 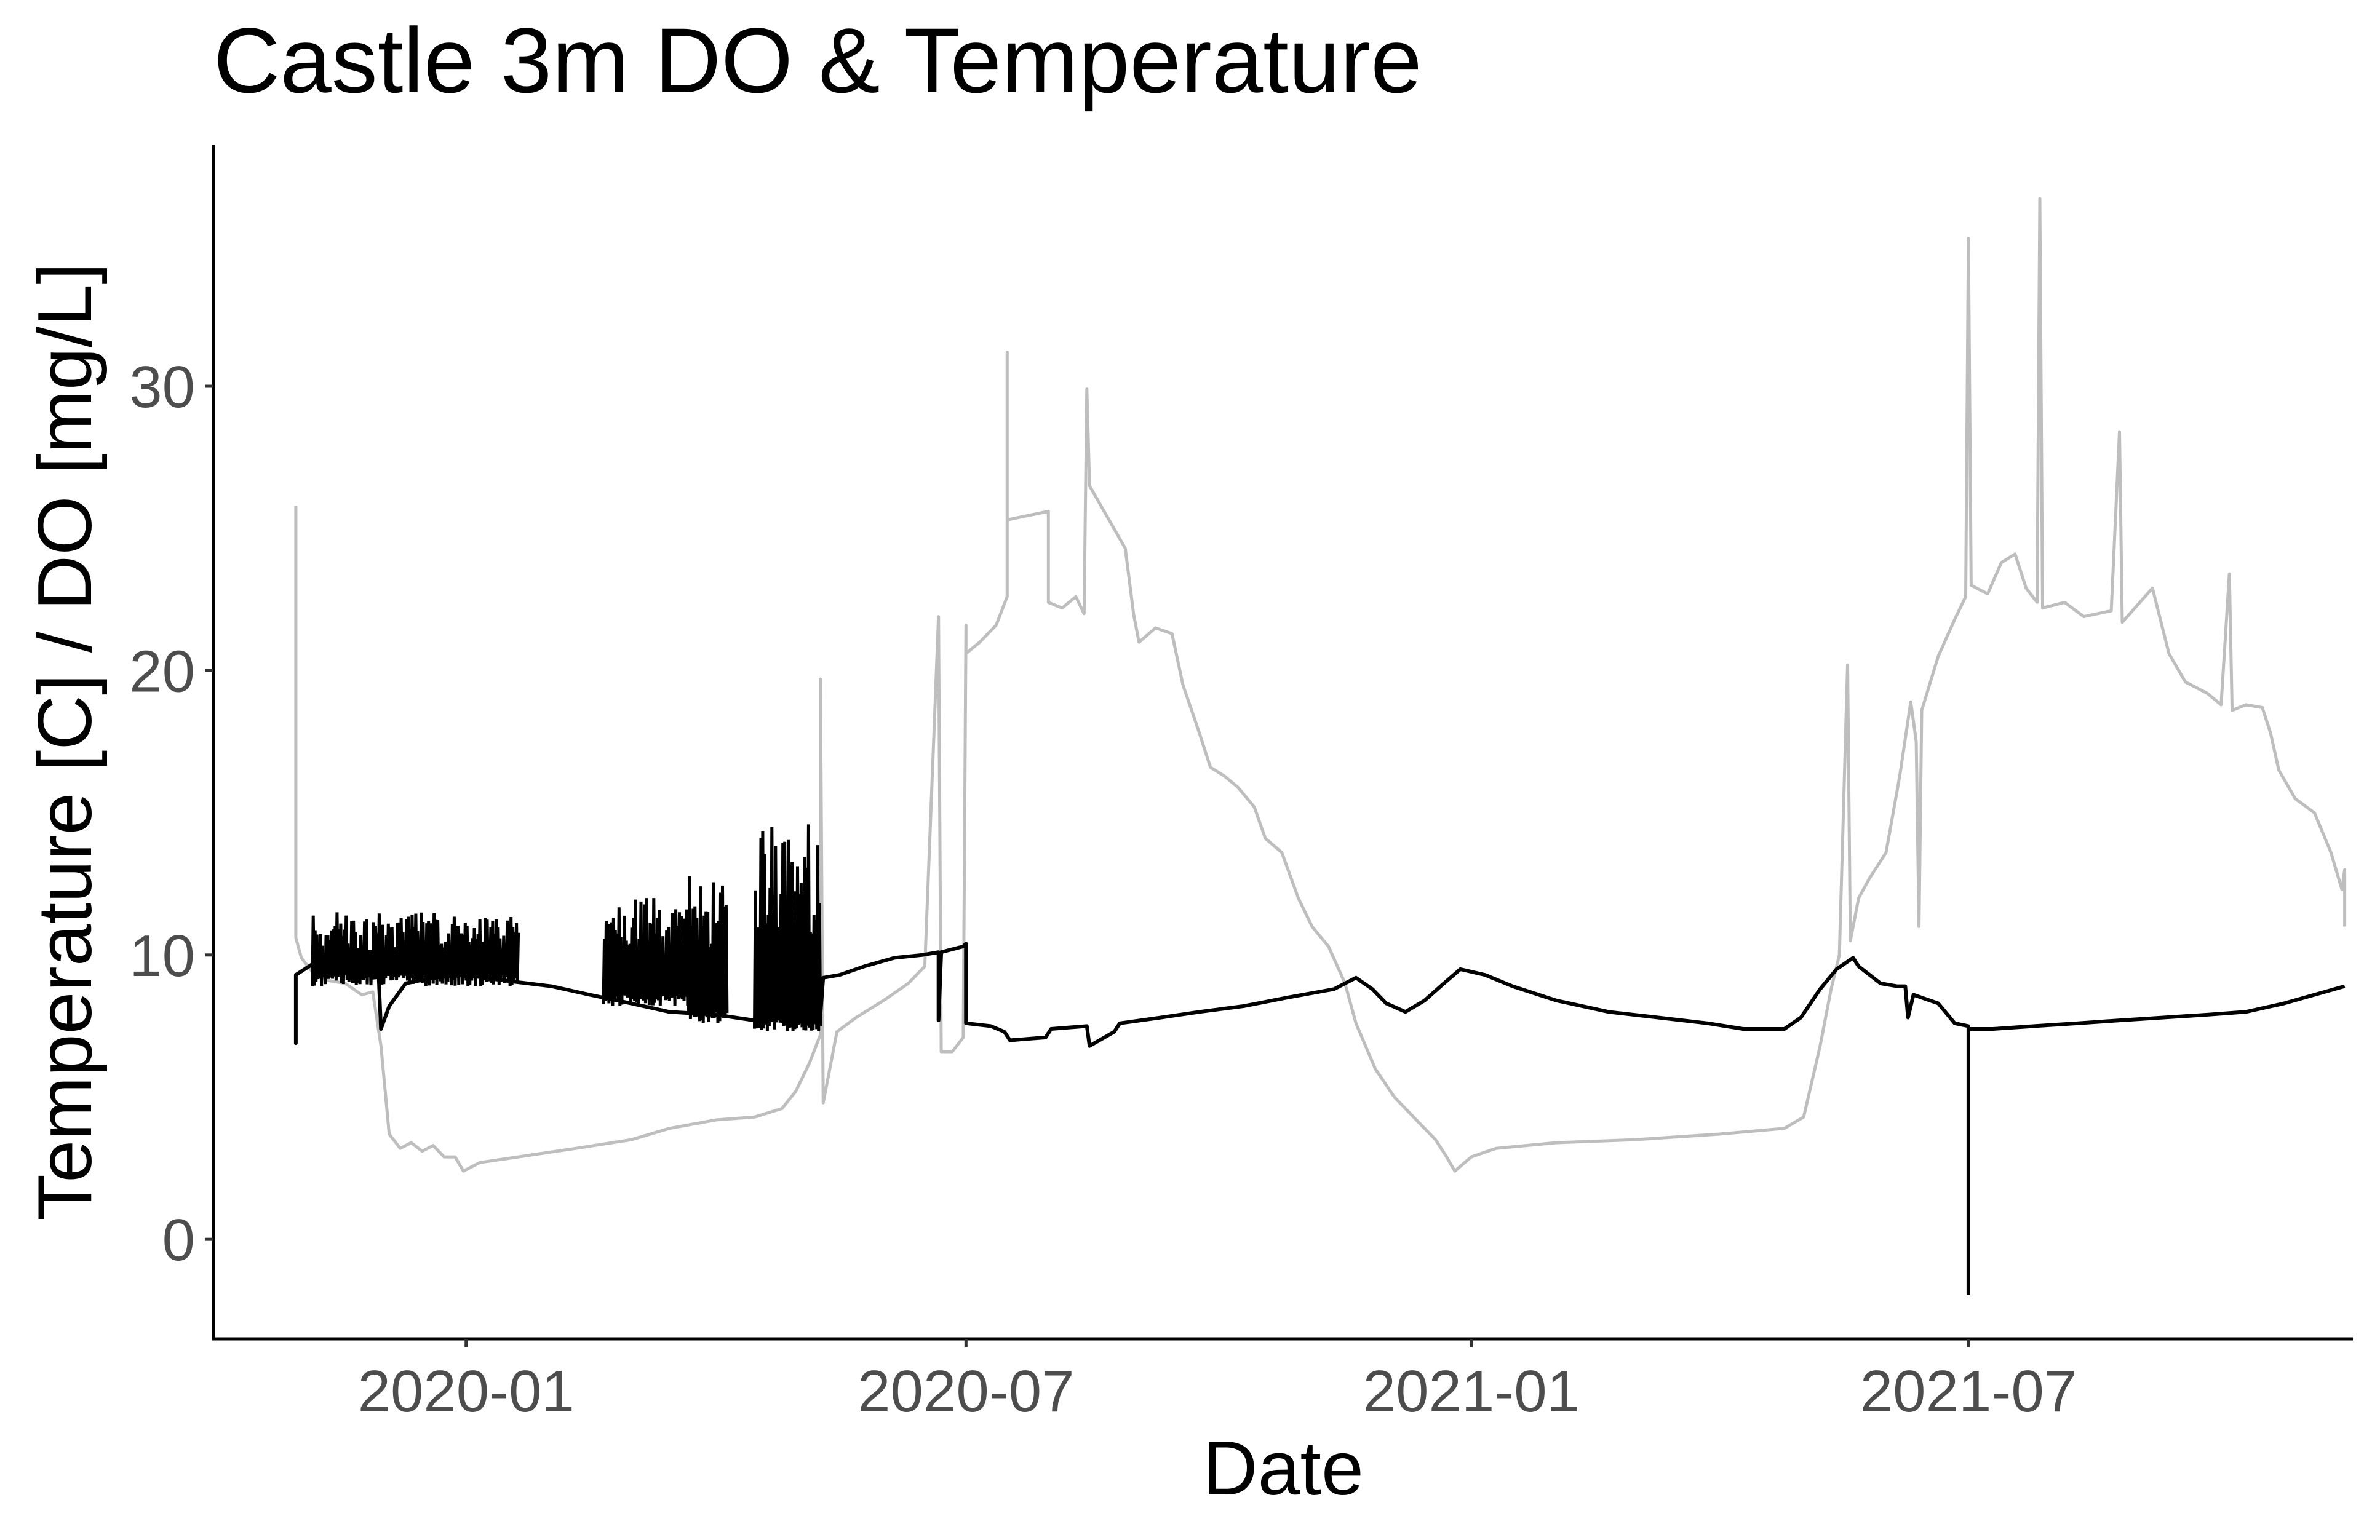 I want to click on x-tick-label: 2021-01, so click(x=1471, y=1392).